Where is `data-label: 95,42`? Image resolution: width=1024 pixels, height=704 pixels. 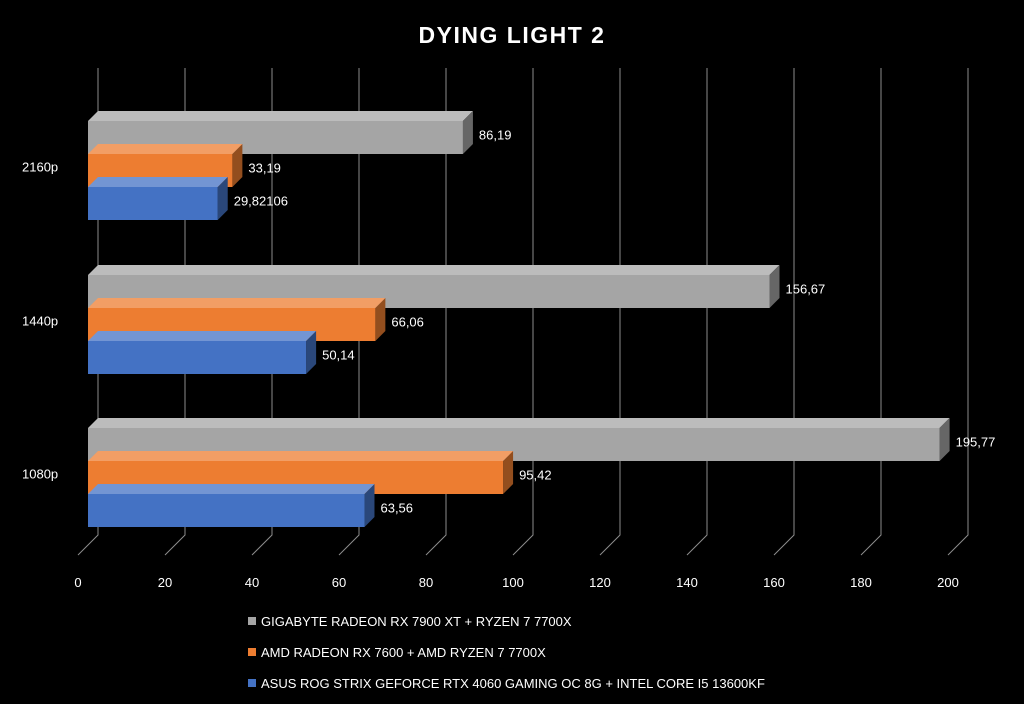
data-label: 95,42 is located at coordinates (535, 475).